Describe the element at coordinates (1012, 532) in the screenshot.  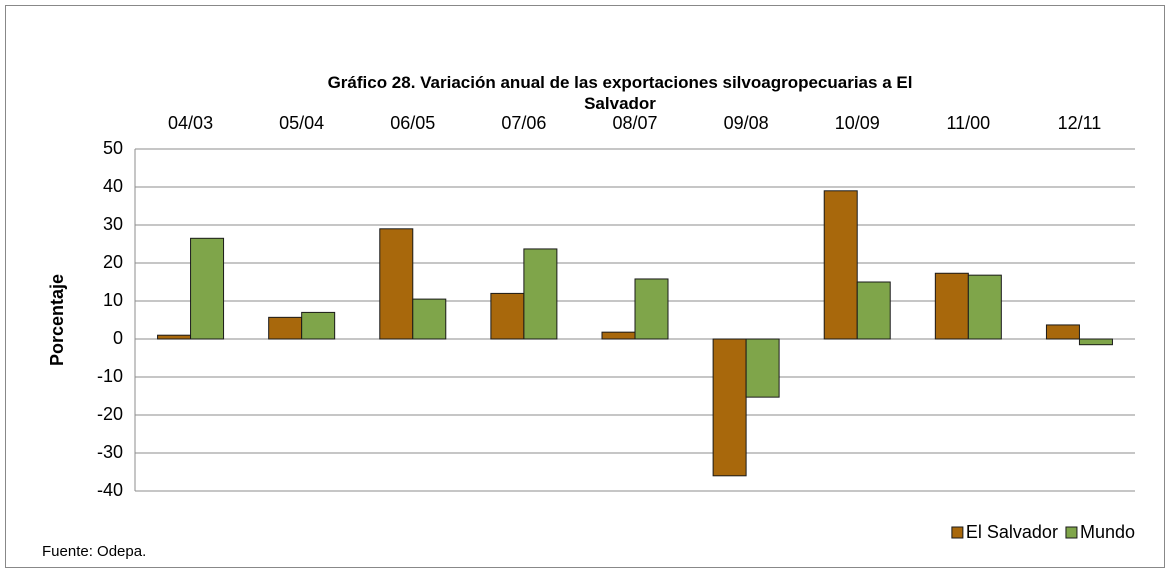
I see `legend-label: El Salvador` at that location.